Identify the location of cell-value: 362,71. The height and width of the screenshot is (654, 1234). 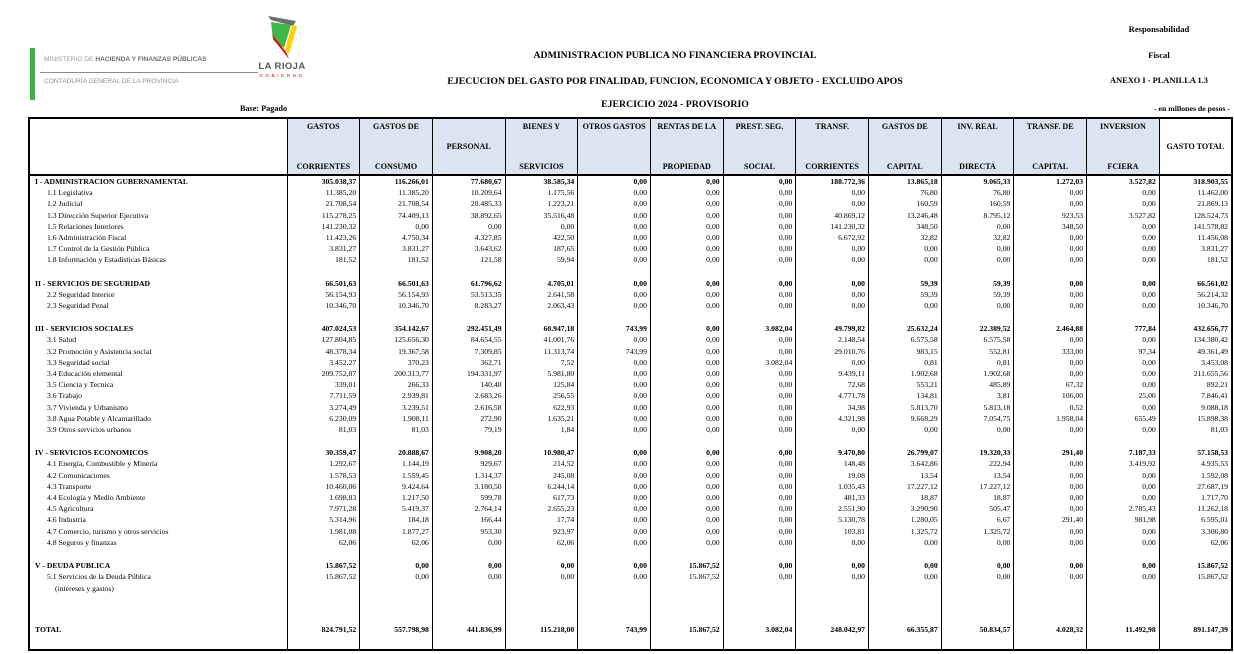
(468, 362).